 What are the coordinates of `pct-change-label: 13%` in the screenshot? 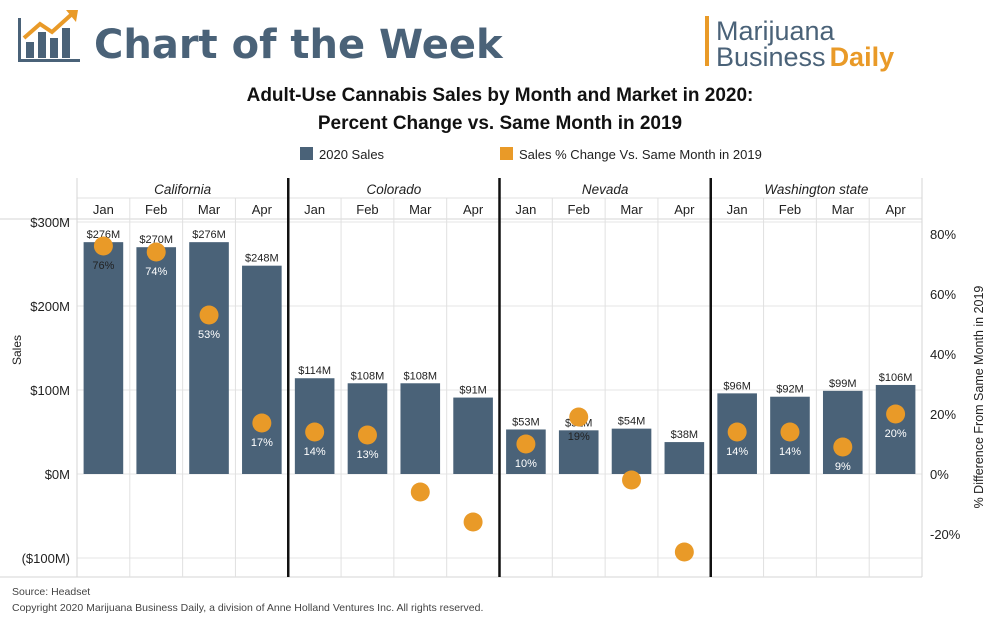 It's located at (367, 455).